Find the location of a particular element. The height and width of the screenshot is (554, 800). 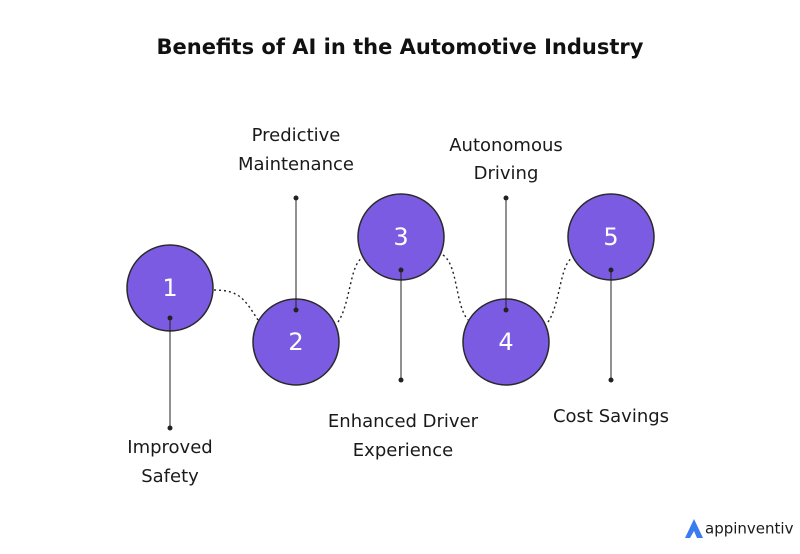

node-label: Safety is located at coordinates (170, 476).